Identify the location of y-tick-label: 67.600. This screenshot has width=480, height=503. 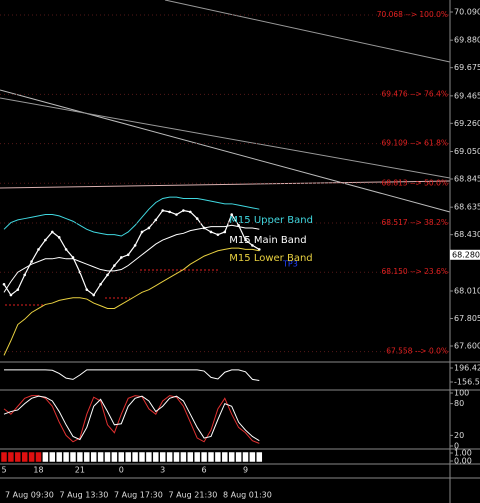
(467, 346).